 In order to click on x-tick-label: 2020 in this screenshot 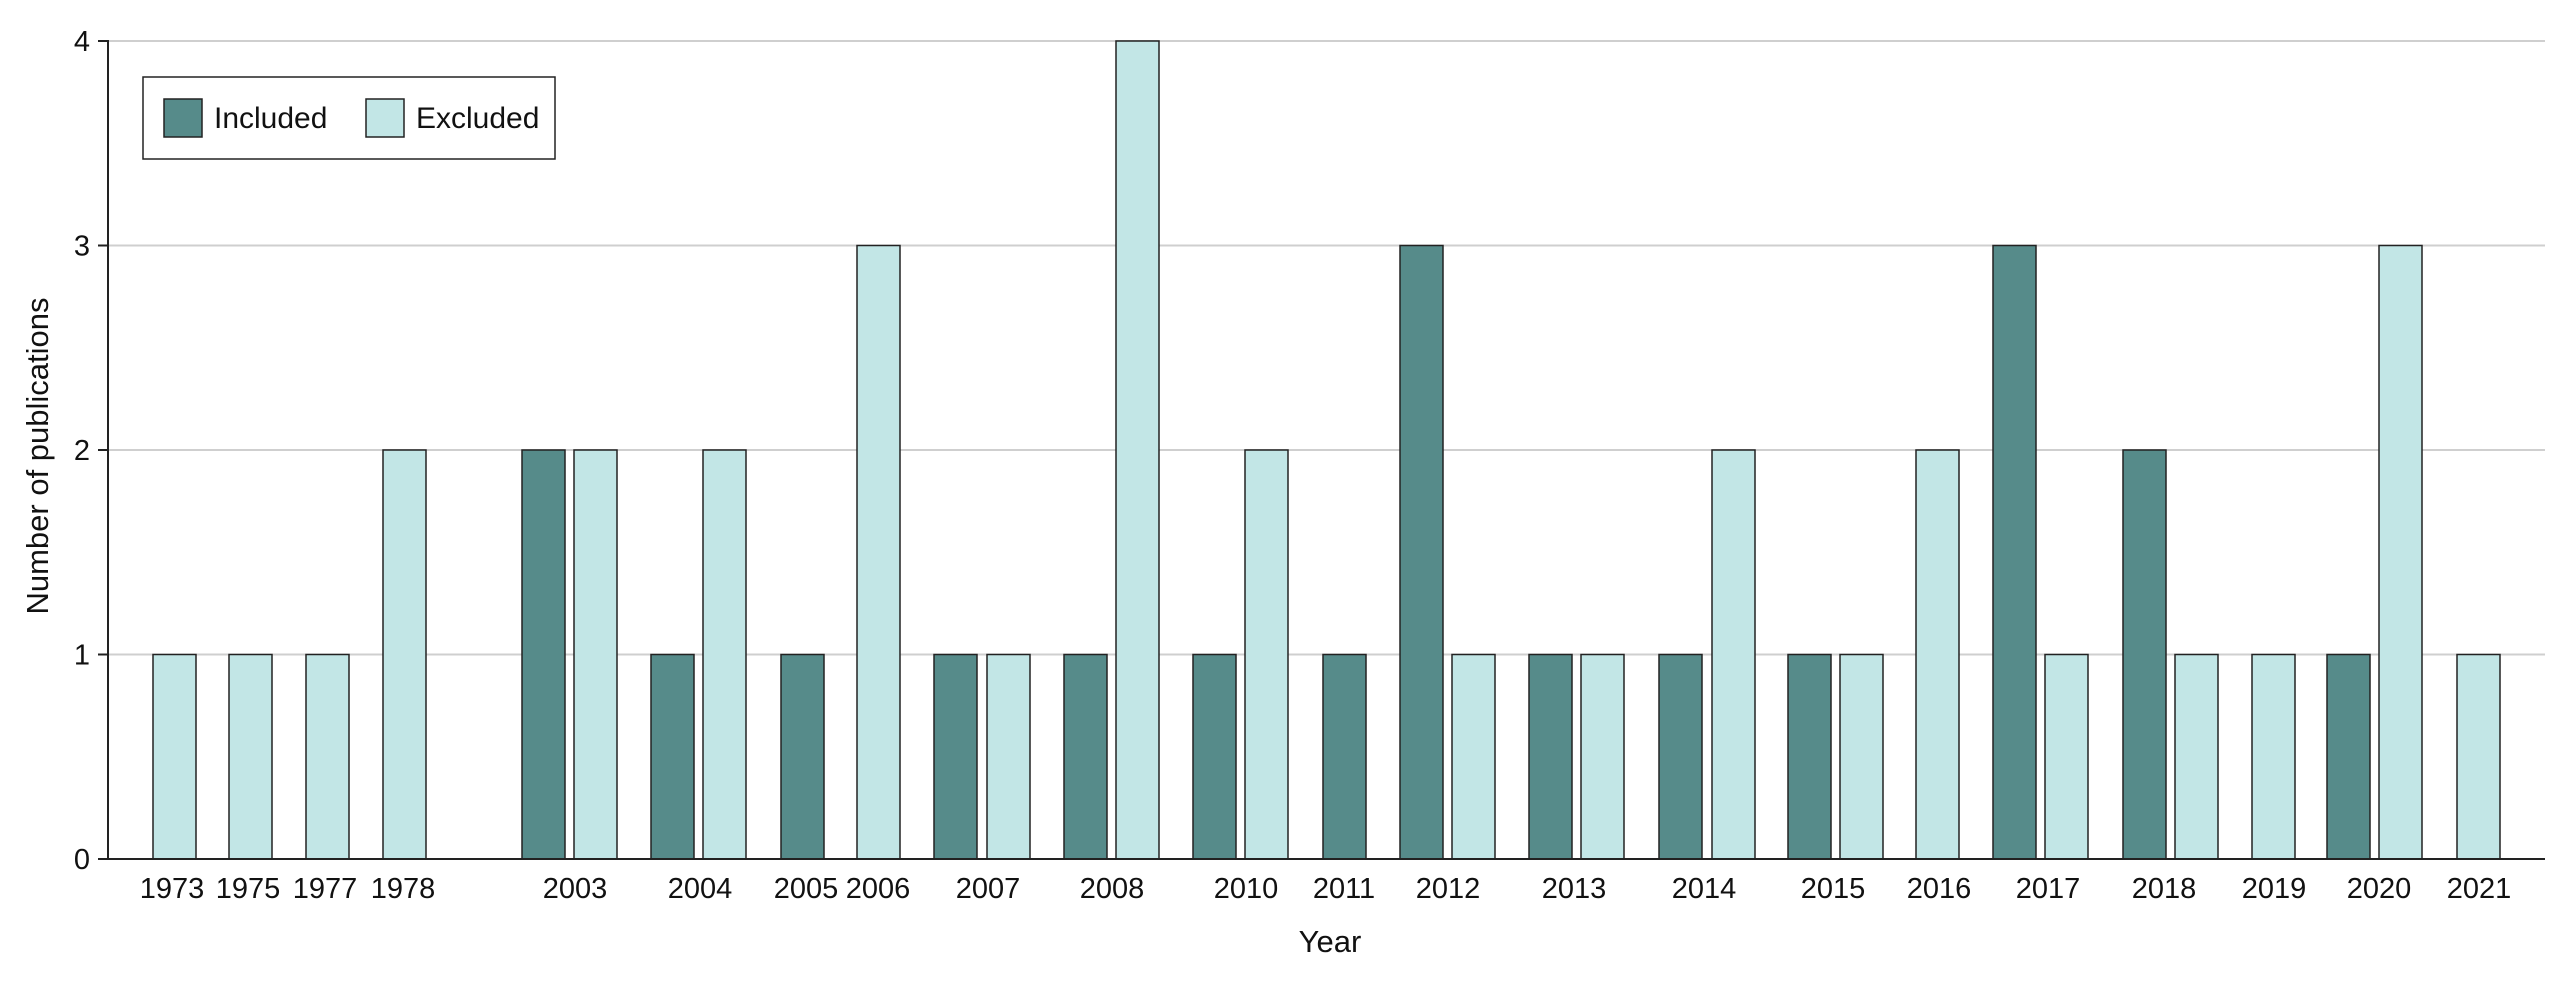, I will do `click(2379, 889)`.